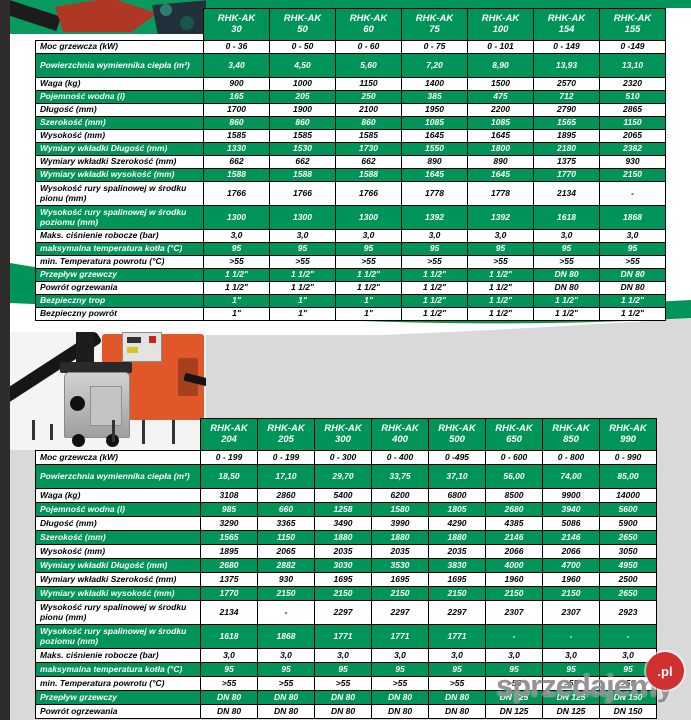 Image resolution: width=691 pixels, height=720 pixels. Describe the element at coordinates (632, 65) in the screenshot. I see `cell-value: 13,10` at that location.